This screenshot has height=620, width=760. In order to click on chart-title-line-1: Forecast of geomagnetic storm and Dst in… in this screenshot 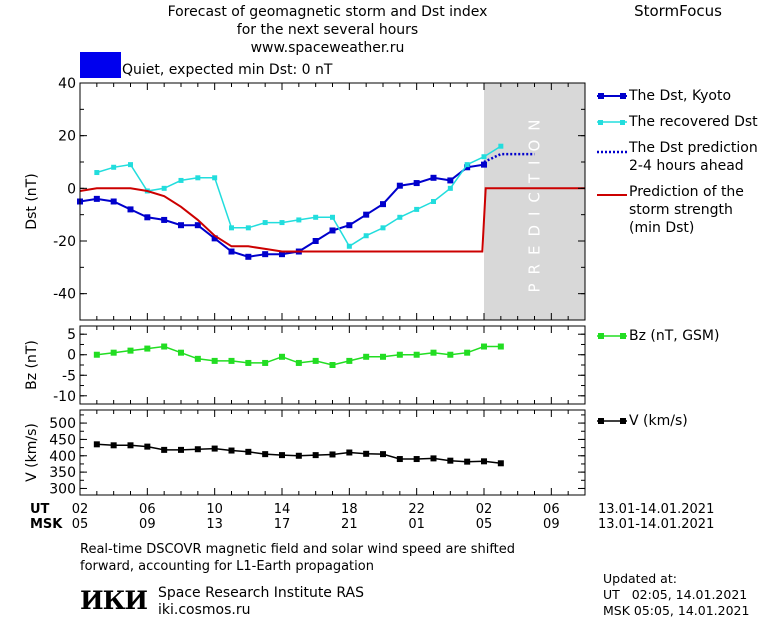, I will do `click(327, 12)`.